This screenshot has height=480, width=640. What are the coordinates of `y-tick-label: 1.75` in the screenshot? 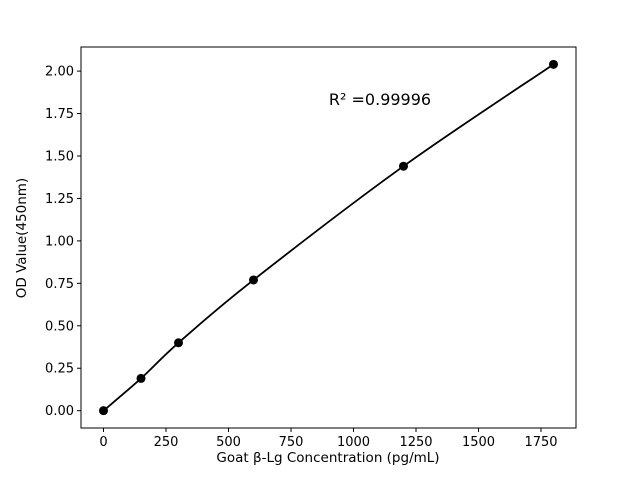 It's located at (59, 114).